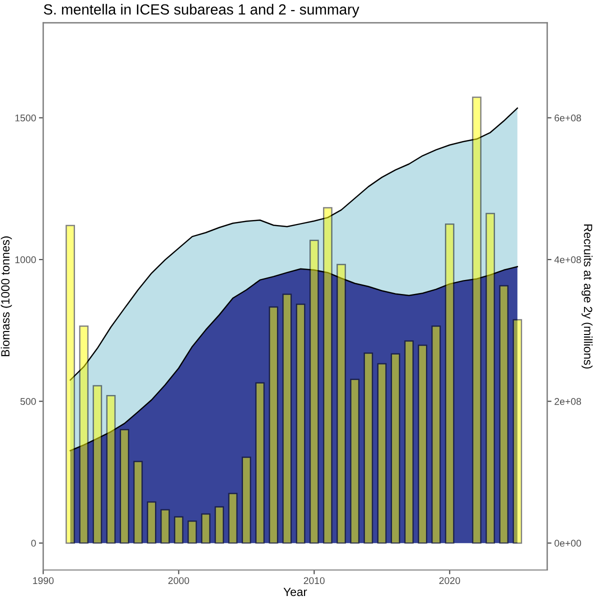  I want to click on x-tick-label: 1990, so click(43, 580).